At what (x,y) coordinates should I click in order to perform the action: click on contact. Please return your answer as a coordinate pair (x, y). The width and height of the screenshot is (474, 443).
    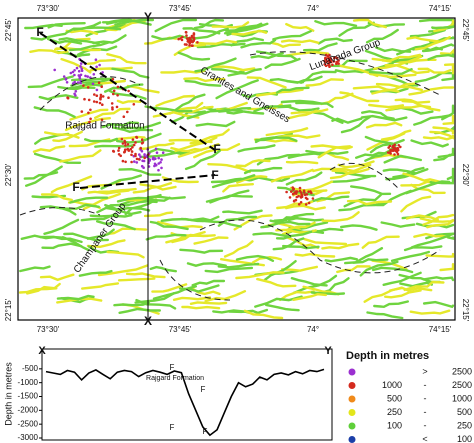
    Looking at the image, I should click on (320, 246).